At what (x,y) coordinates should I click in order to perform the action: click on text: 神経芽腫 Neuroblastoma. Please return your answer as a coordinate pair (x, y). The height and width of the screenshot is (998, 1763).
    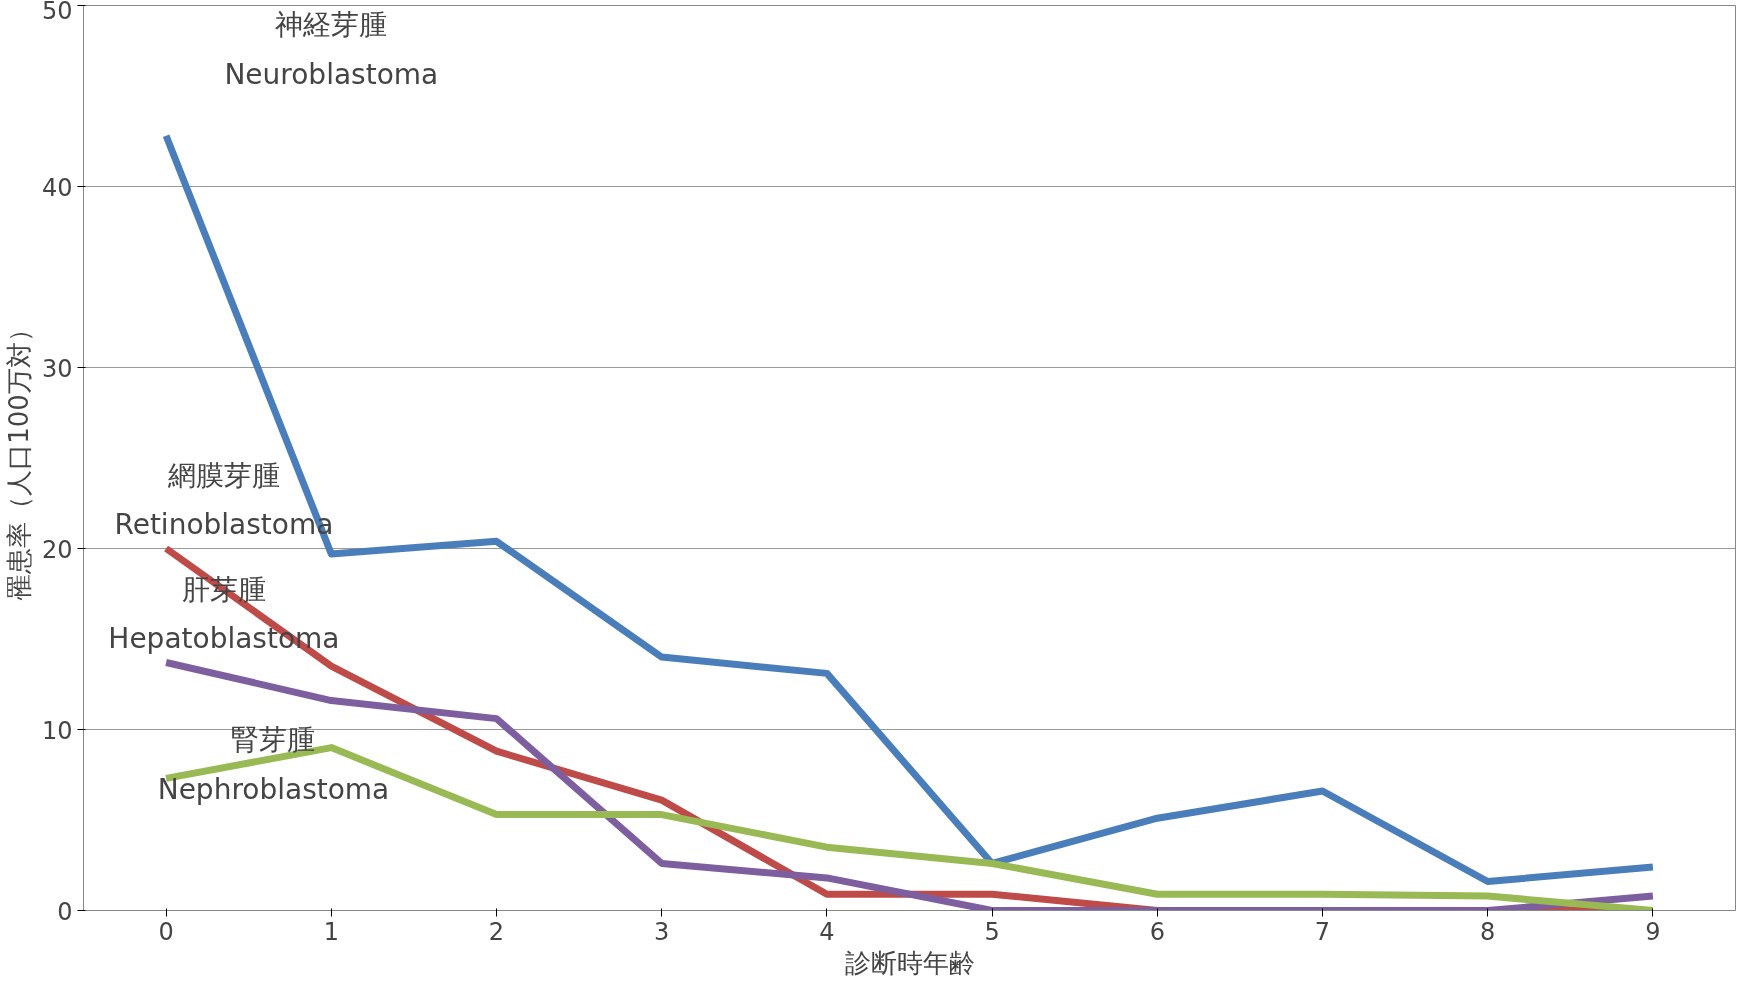
    Looking at the image, I should click on (331, 49).